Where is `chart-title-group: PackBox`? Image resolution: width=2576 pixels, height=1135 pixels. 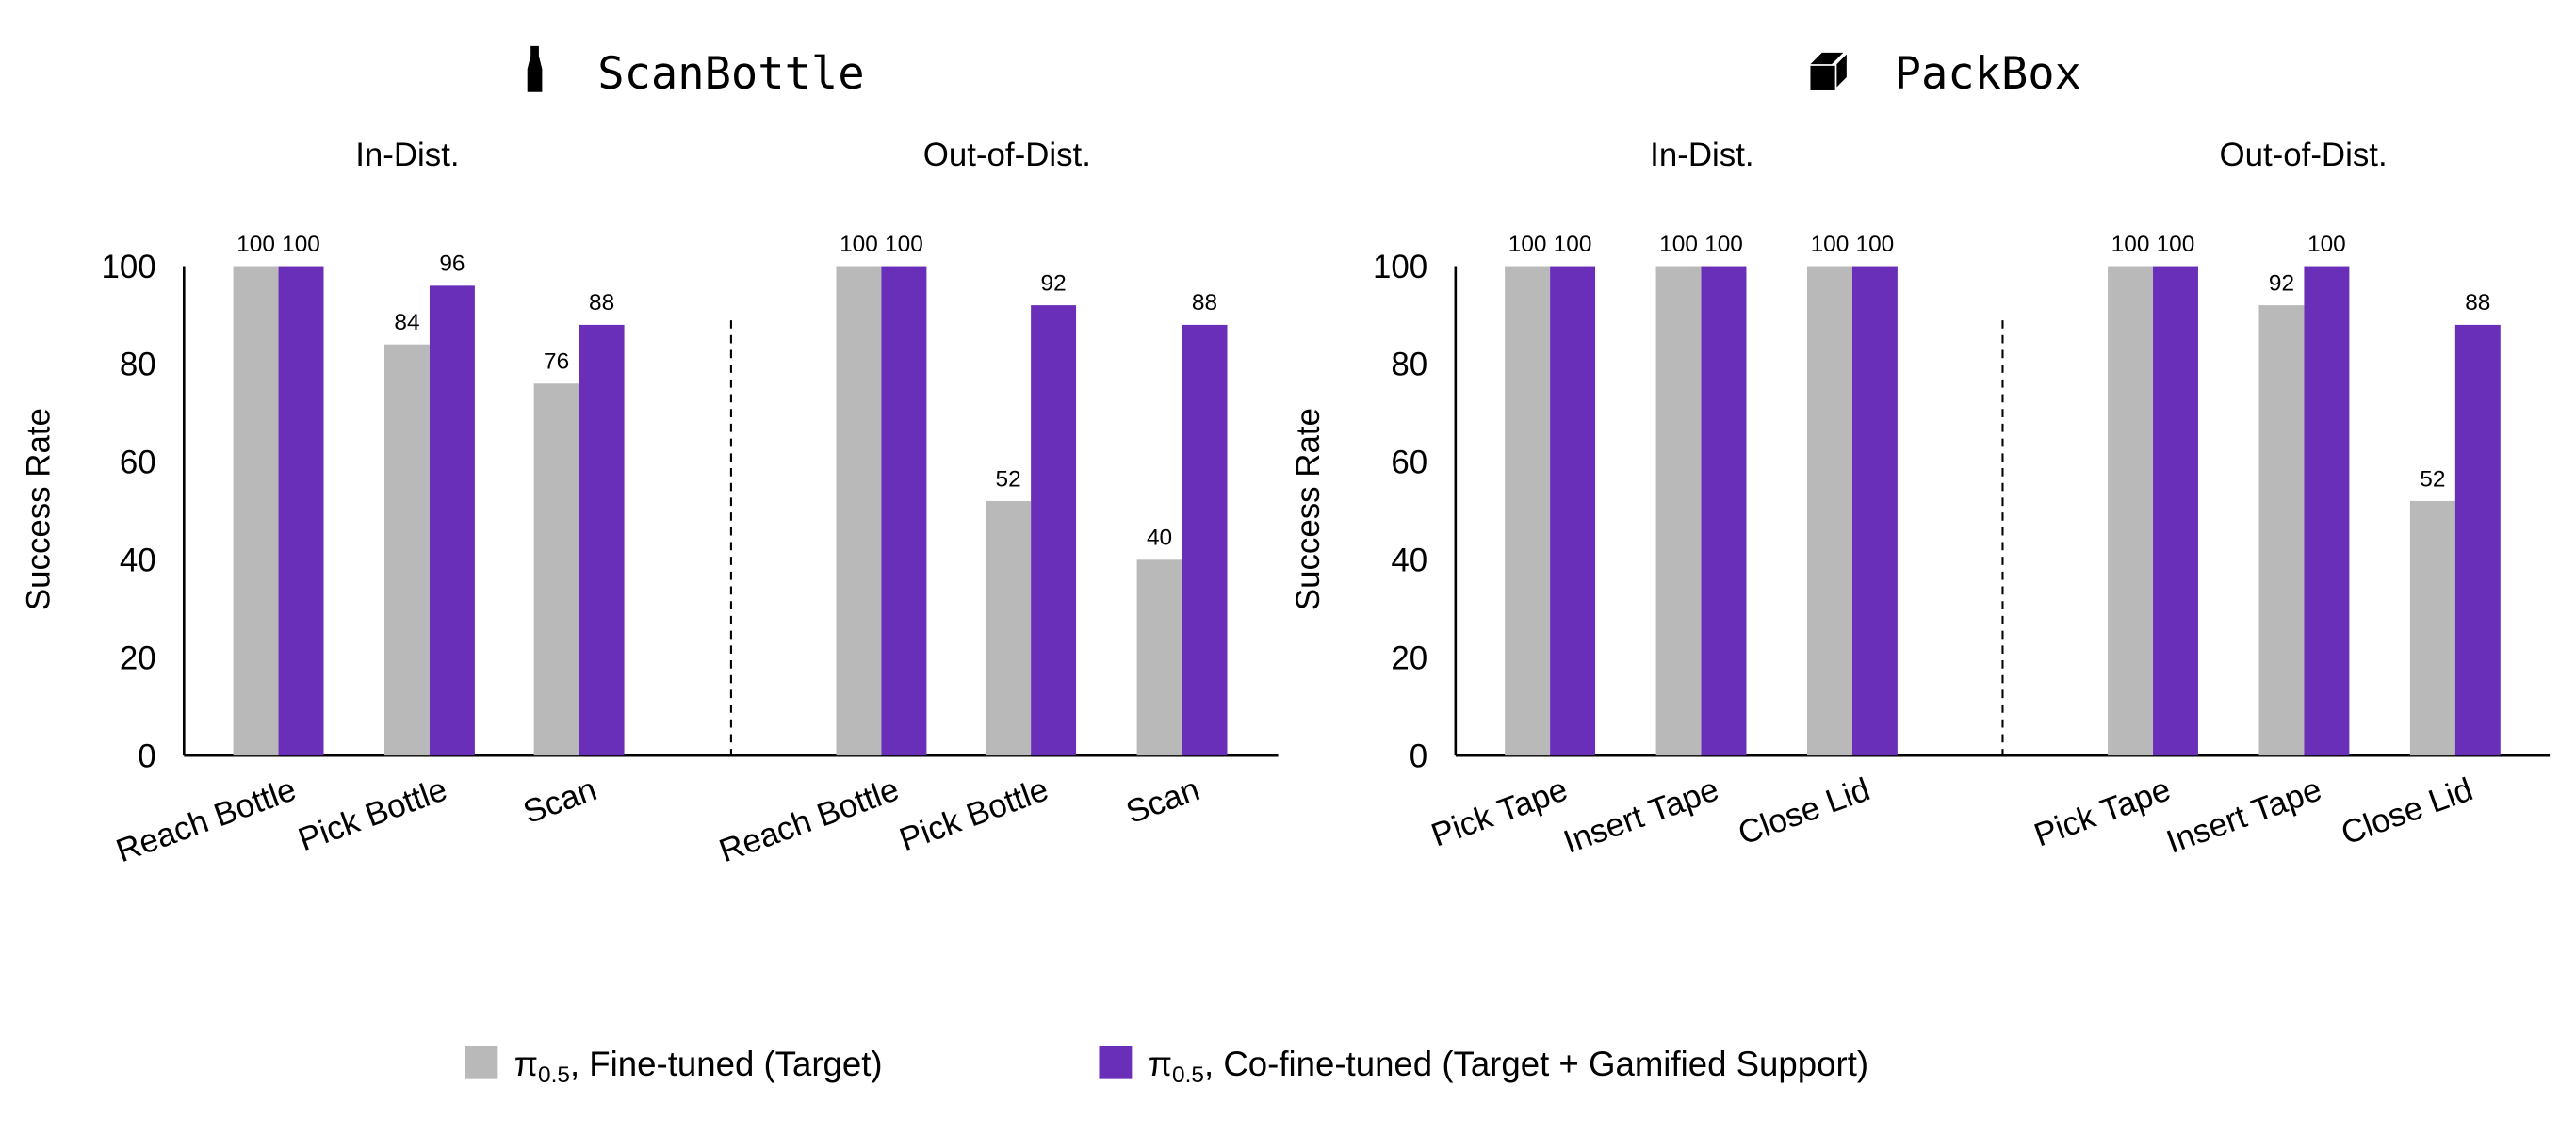
chart-title-group: PackBox is located at coordinates (1945, 74).